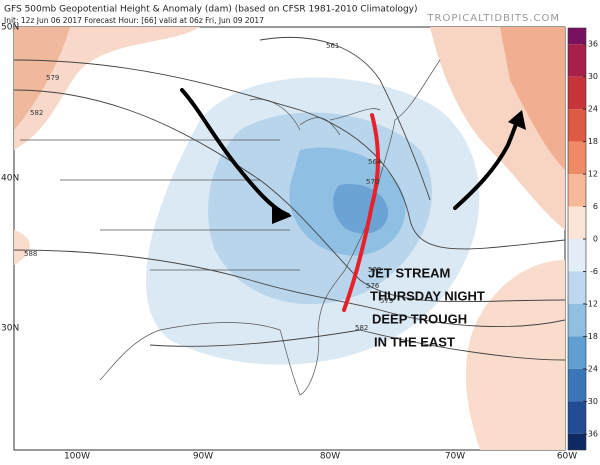  Describe the element at coordinates (203, 457) in the screenshot. I see `lon-label: 90W` at that location.